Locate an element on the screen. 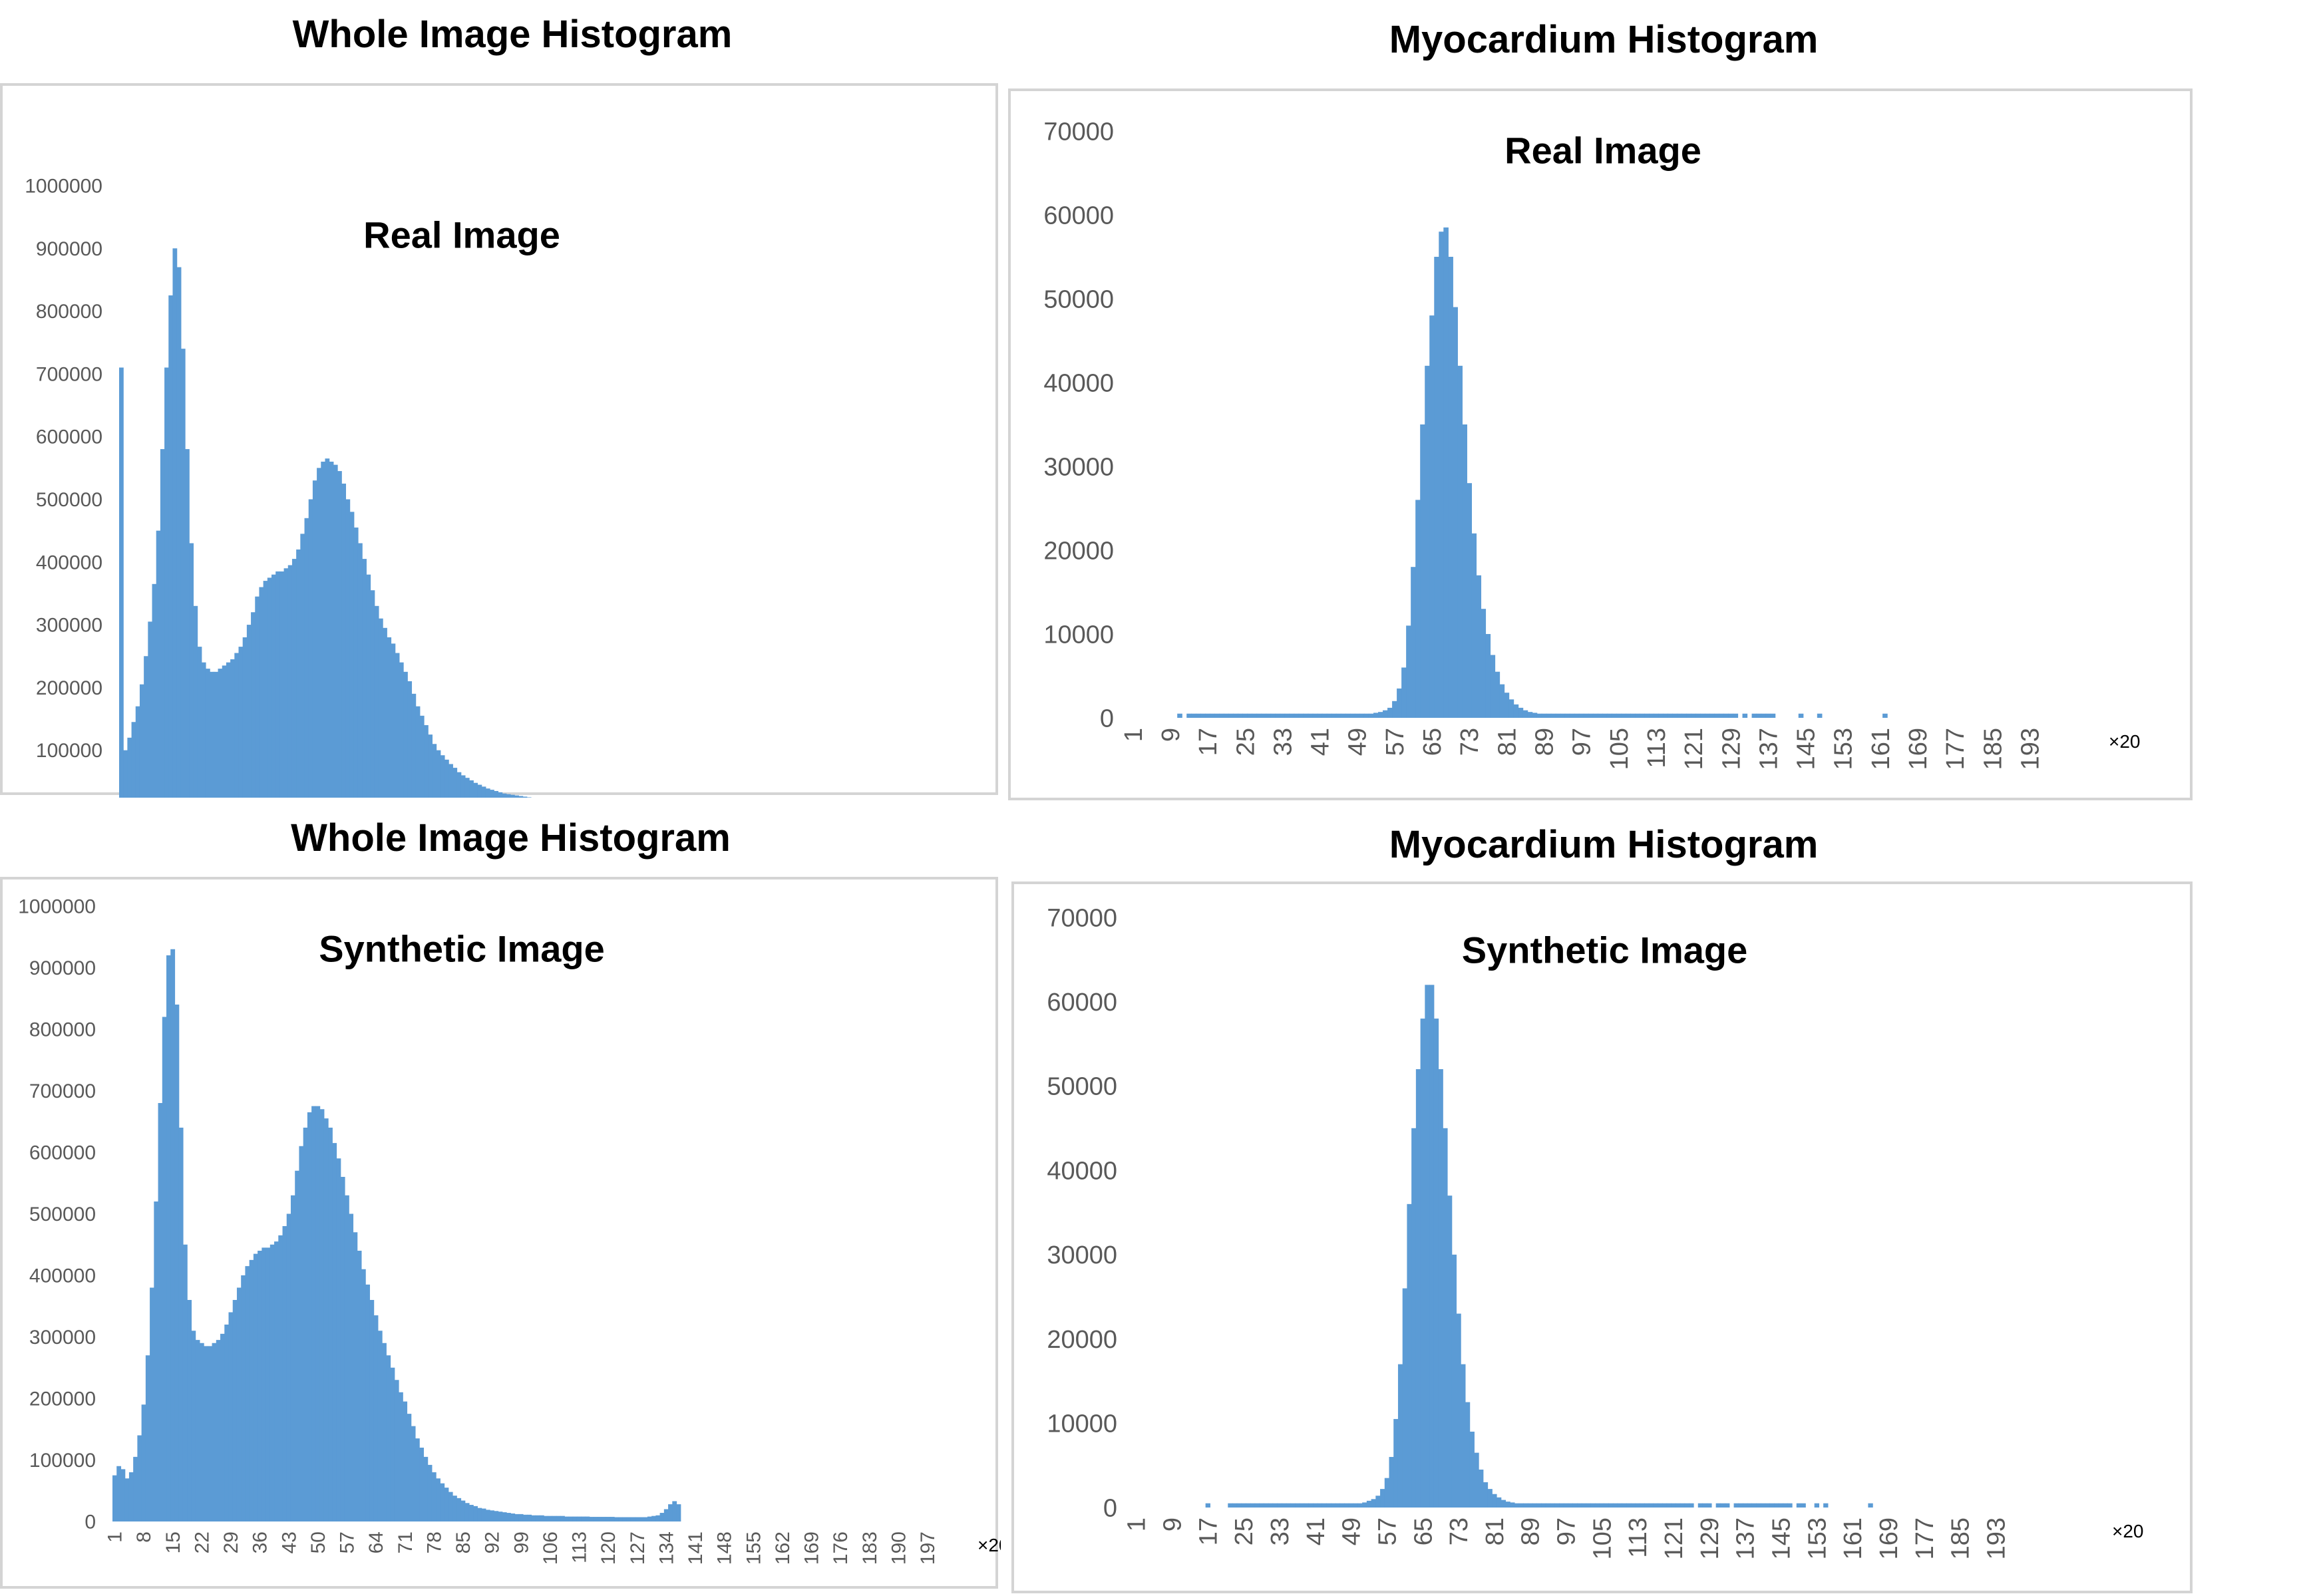 The image size is (2303, 1596). y-tick-label: 1000000 is located at coordinates (57, 907).